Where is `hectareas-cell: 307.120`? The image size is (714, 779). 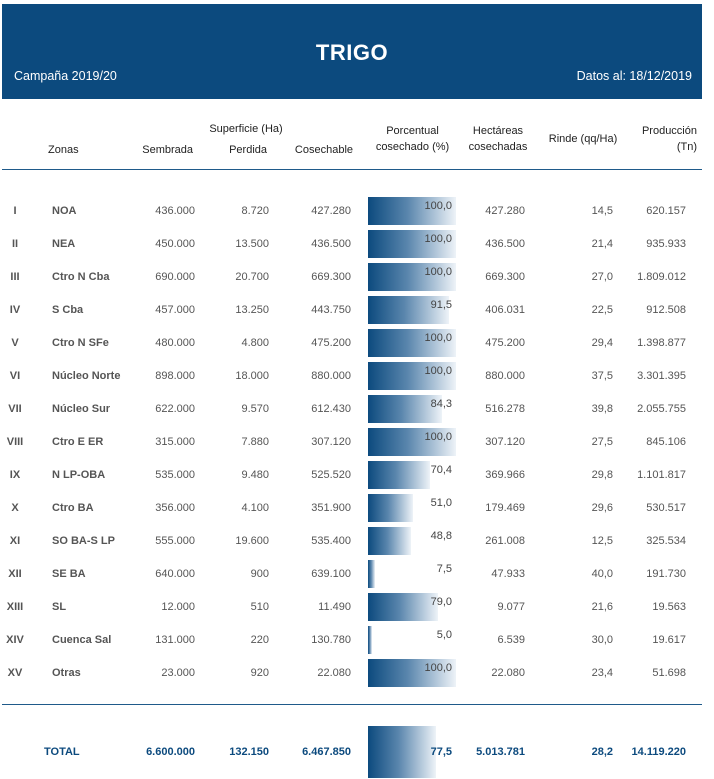 hectareas-cell: 307.120 is located at coordinates (505, 442).